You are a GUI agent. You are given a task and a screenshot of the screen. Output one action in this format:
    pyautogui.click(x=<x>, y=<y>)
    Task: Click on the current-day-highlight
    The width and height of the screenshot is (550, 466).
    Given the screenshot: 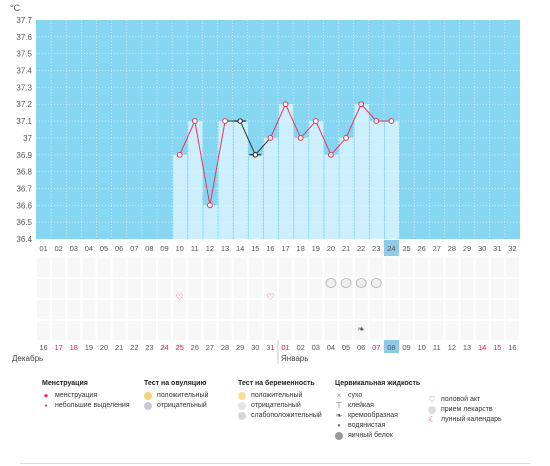 What is the action you would take?
    pyautogui.click(x=391, y=248)
    